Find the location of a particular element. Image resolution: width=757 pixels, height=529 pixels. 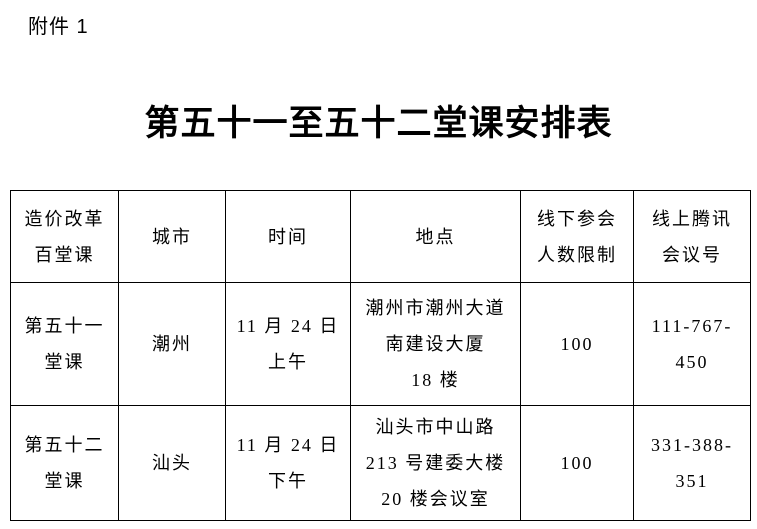

header-cell-meeting-id: 线上腾讯 会议号 is located at coordinates (692, 236).